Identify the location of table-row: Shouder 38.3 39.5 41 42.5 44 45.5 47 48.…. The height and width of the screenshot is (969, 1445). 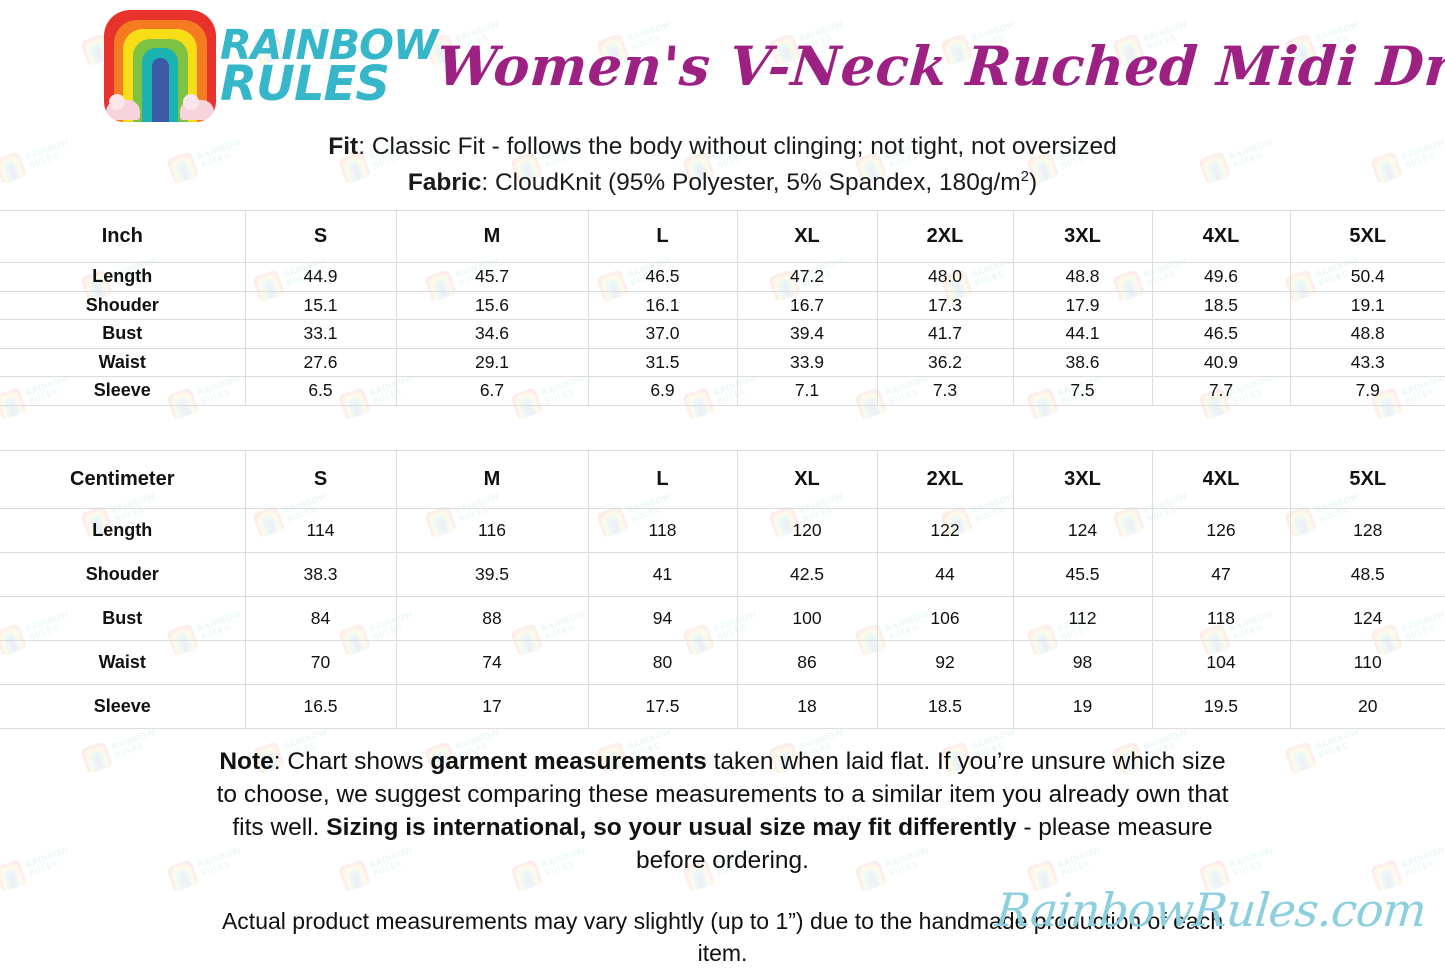
(722, 574).